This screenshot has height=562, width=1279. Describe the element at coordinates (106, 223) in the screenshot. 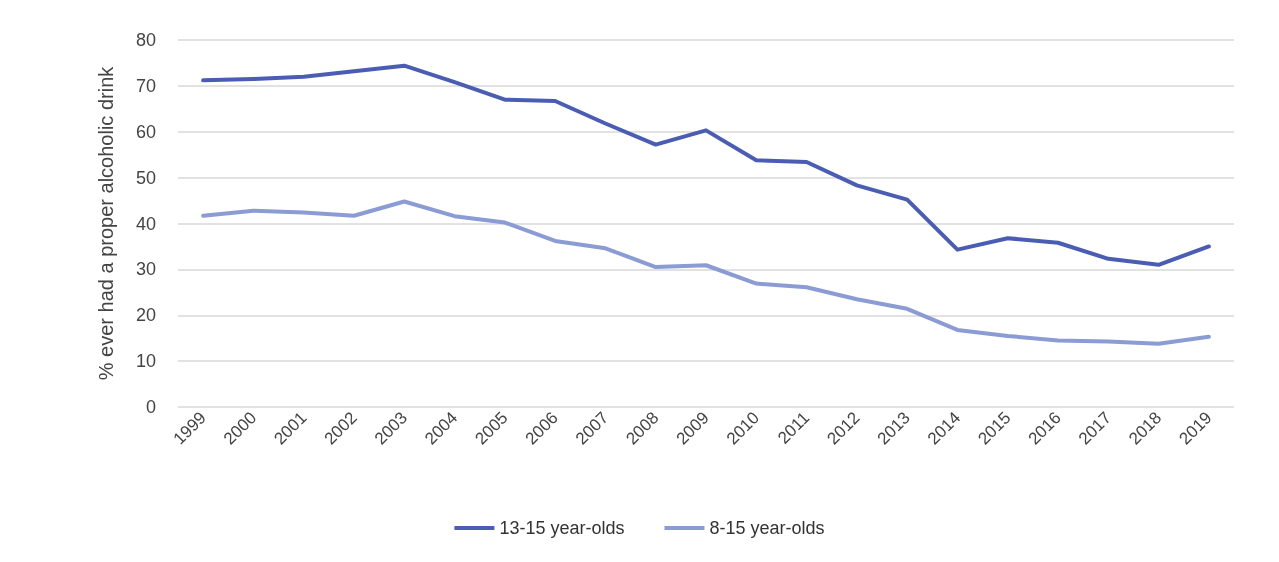

I see `y-axis-title: % ever had a proper alcoholic drink` at that location.